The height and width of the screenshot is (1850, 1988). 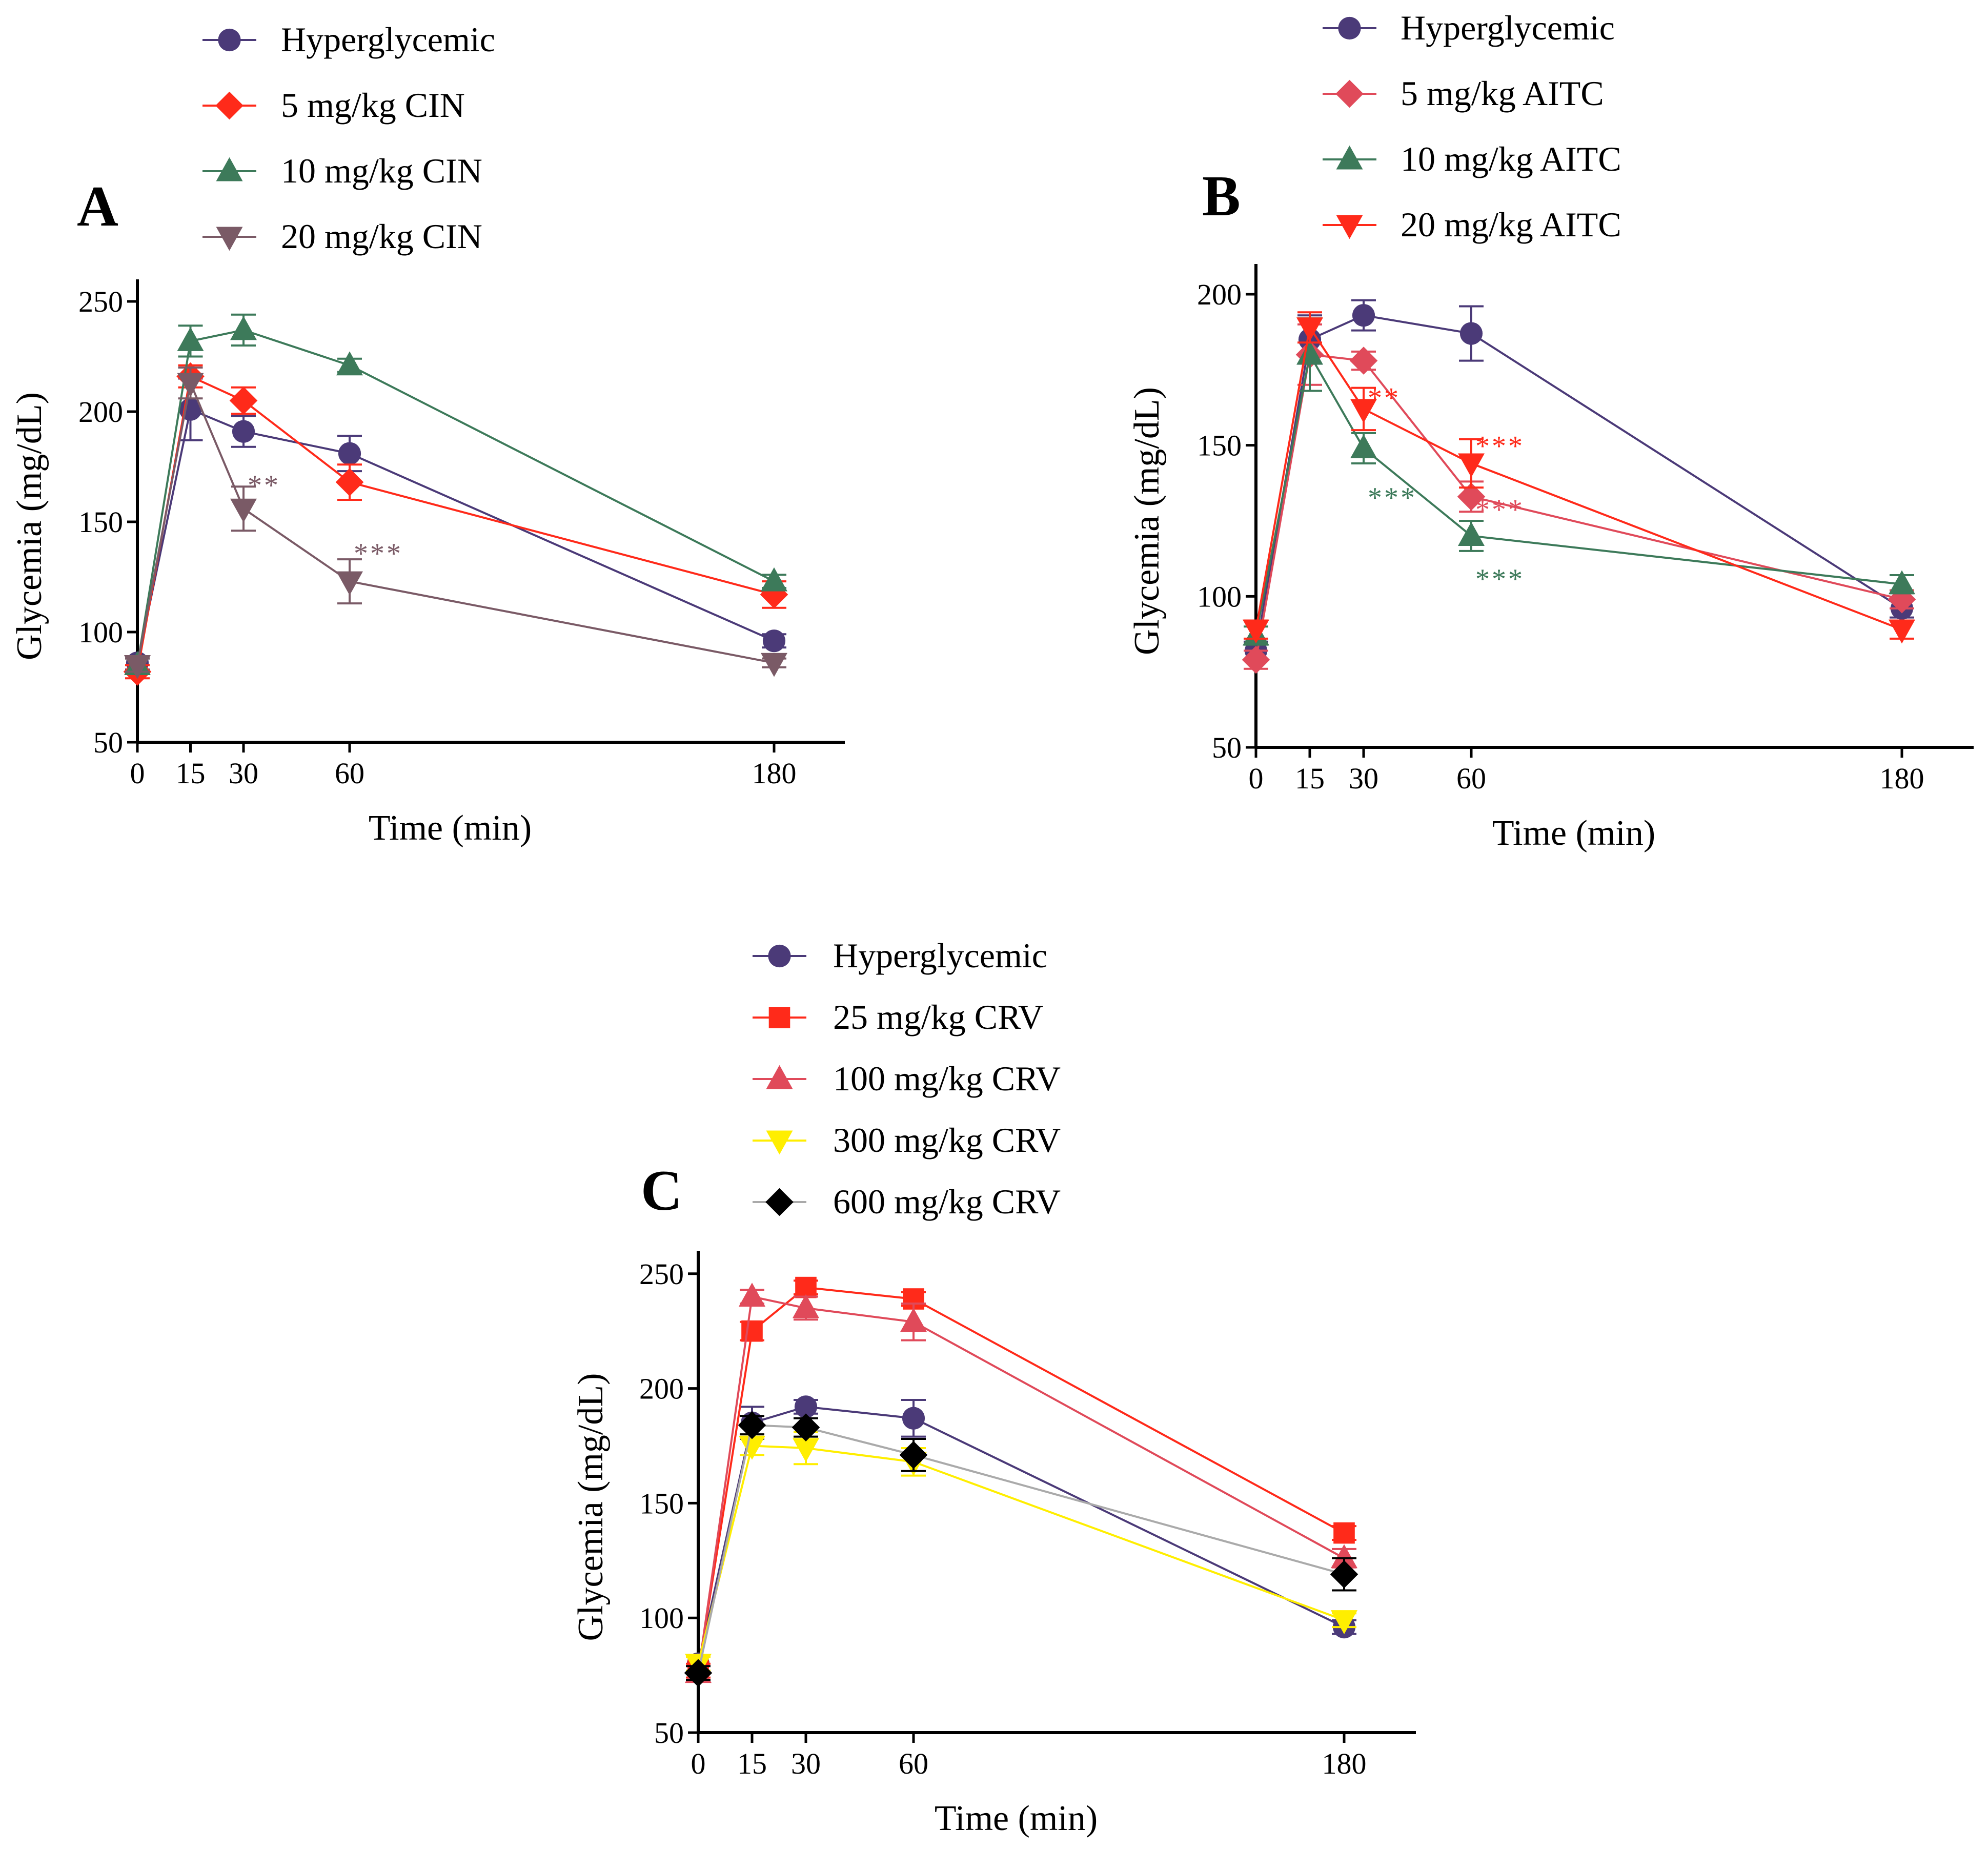 What do you see at coordinates (907, 1078) in the screenshot?
I see `legend-item-100-mg-kg-crv: 100 mg/kg CRV` at bounding box center [907, 1078].